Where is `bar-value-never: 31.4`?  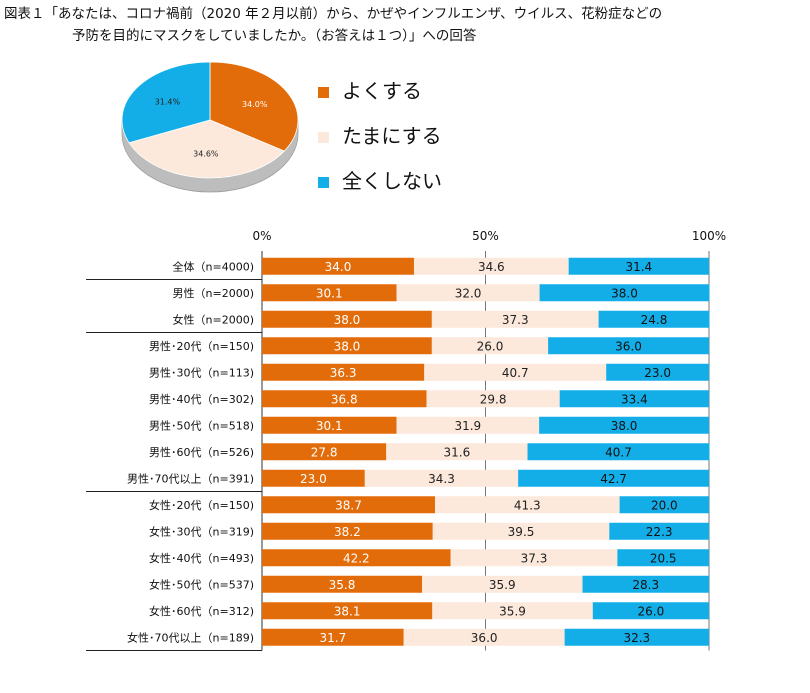 bar-value-never: 31.4 is located at coordinates (638, 267).